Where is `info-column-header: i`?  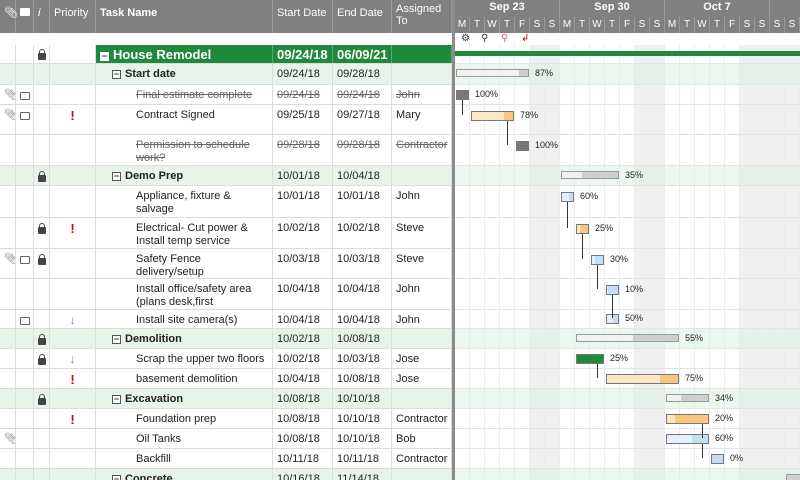 info-column-header: i is located at coordinates (42, 16).